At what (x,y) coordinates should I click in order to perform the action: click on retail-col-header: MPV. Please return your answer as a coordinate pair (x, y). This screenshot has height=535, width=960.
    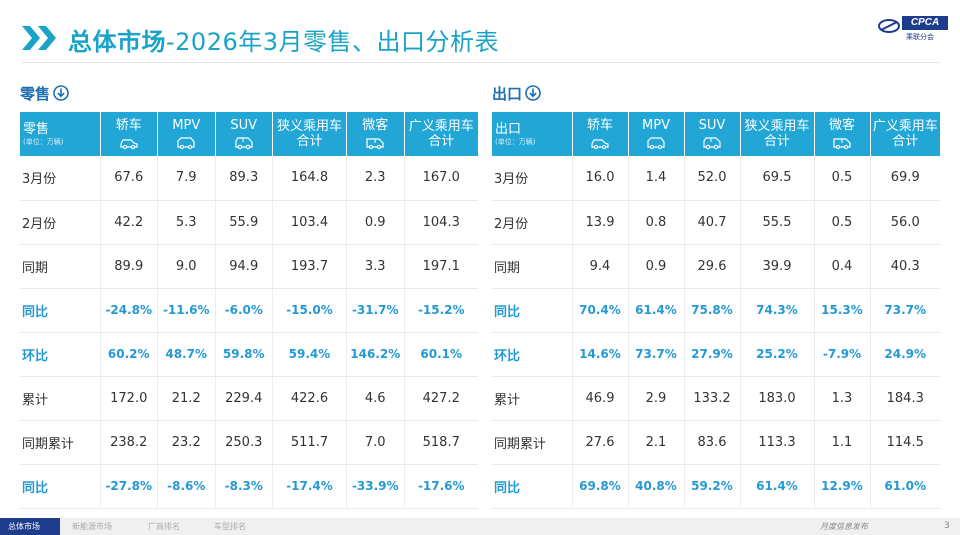
    Looking at the image, I should click on (186, 134).